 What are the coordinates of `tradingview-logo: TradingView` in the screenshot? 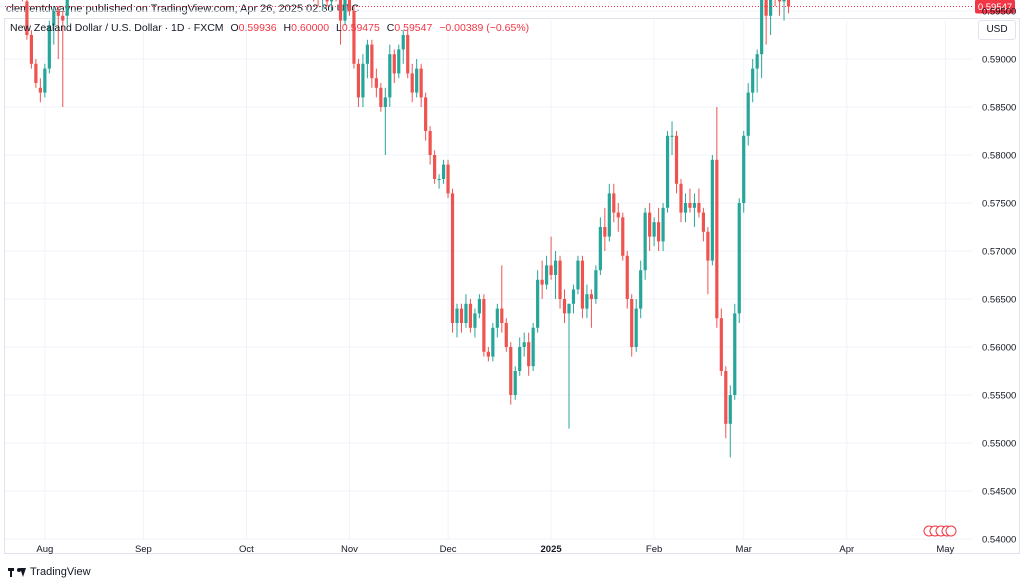 It's located at (49, 572).